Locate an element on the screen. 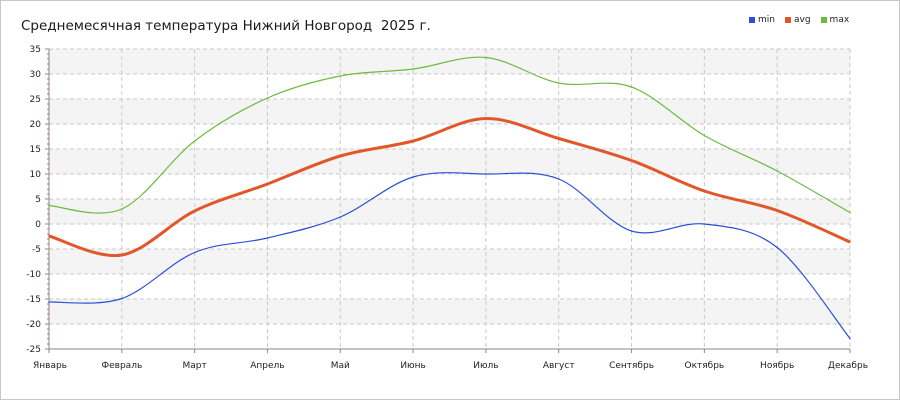 The height and width of the screenshot is (400, 900). x-tick-label: Август is located at coordinates (559, 366).